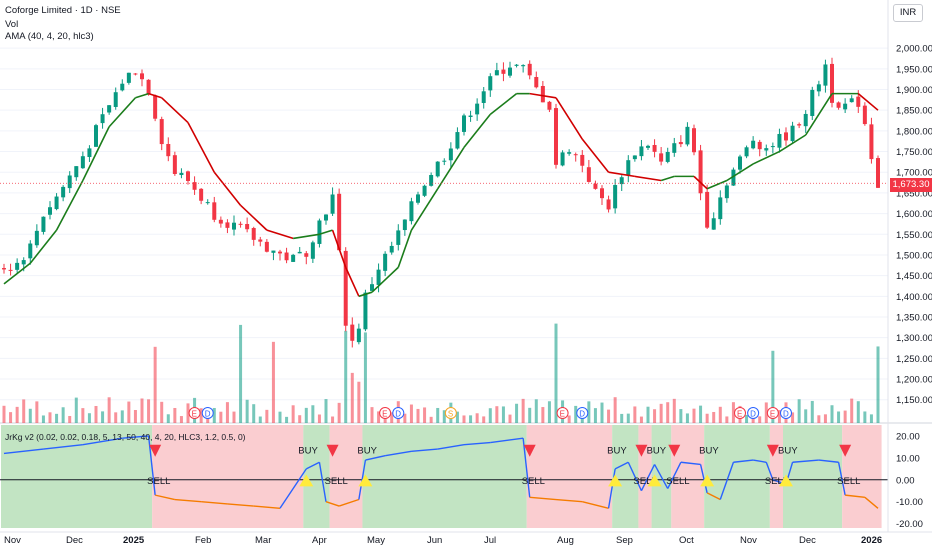 The image size is (932, 550). Describe the element at coordinates (905, 480) in the screenshot. I see `osc-tick-label: 0.00` at that location.